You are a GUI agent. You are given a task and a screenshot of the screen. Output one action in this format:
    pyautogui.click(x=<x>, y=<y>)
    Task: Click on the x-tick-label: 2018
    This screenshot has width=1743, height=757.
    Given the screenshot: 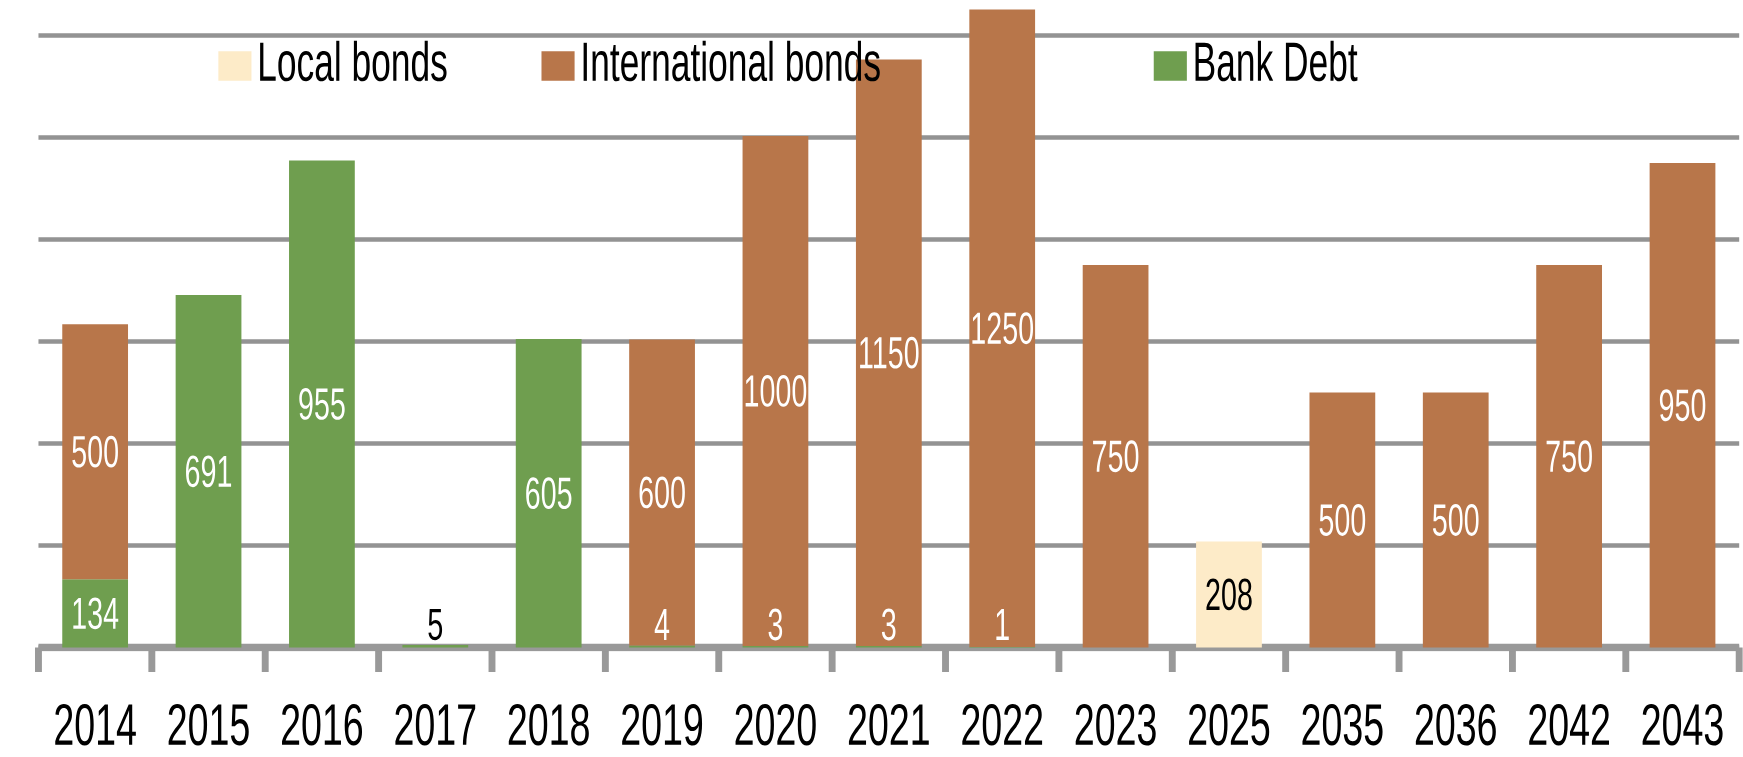 What is the action you would take?
    pyautogui.click(x=548, y=724)
    